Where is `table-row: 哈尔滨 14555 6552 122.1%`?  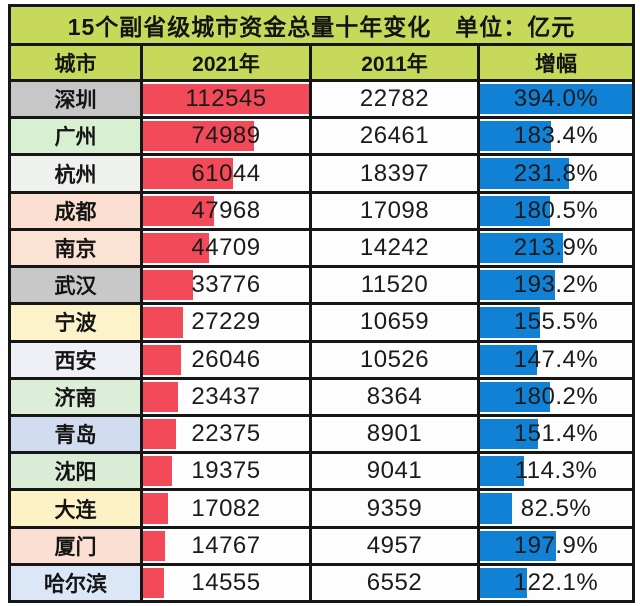 table-row: 哈尔滨 14555 6552 122.1% is located at coordinates (321, 581).